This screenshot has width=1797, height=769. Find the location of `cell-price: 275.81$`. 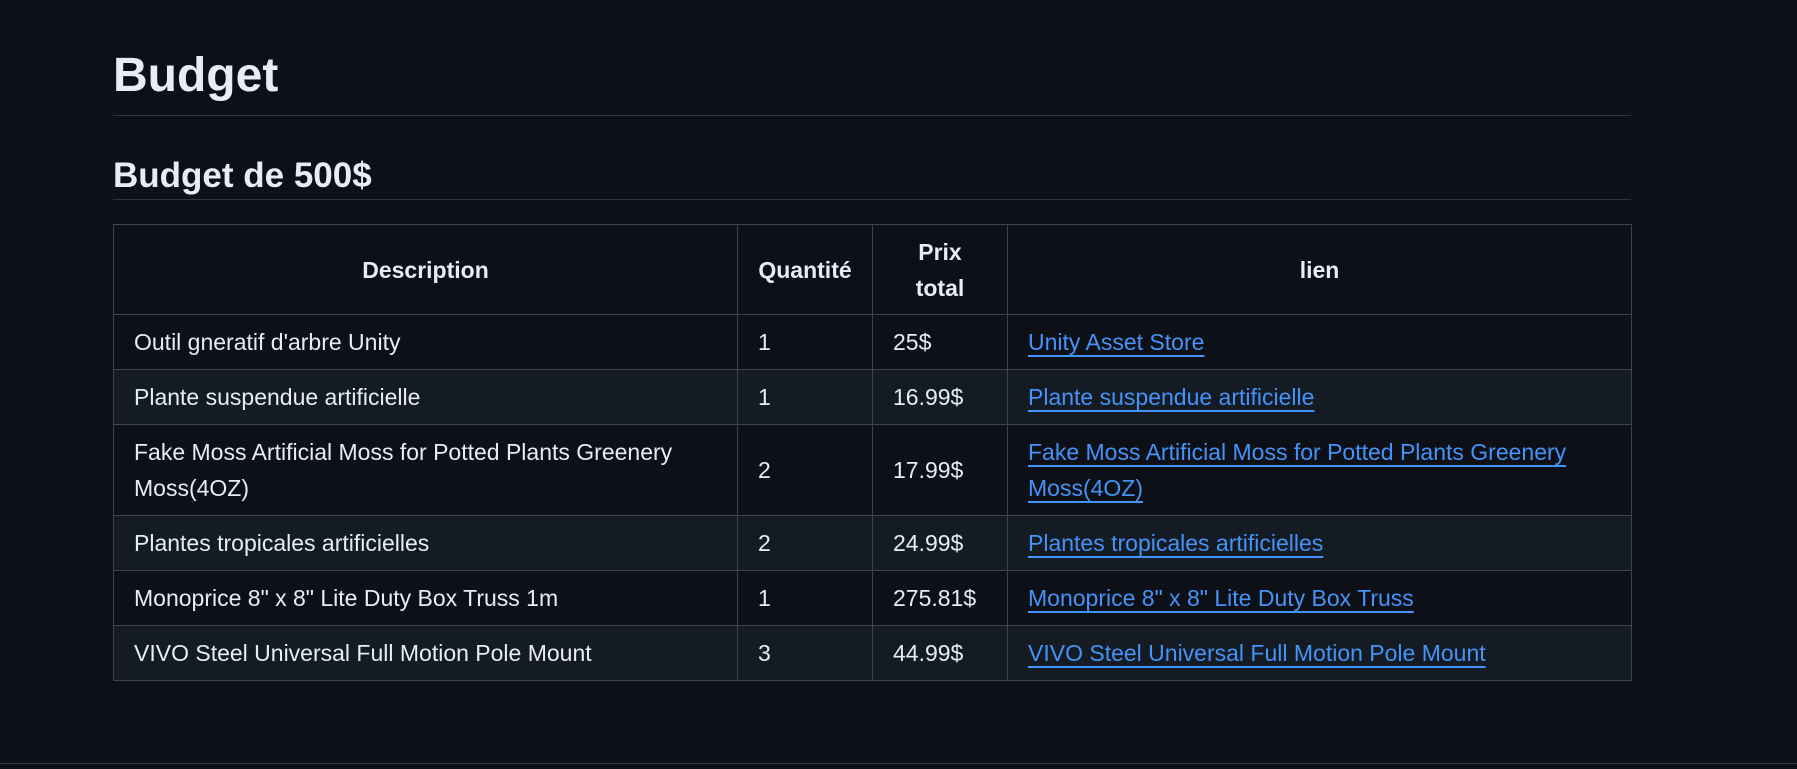

cell-price: 275.81$ is located at coordinates (940, 598).